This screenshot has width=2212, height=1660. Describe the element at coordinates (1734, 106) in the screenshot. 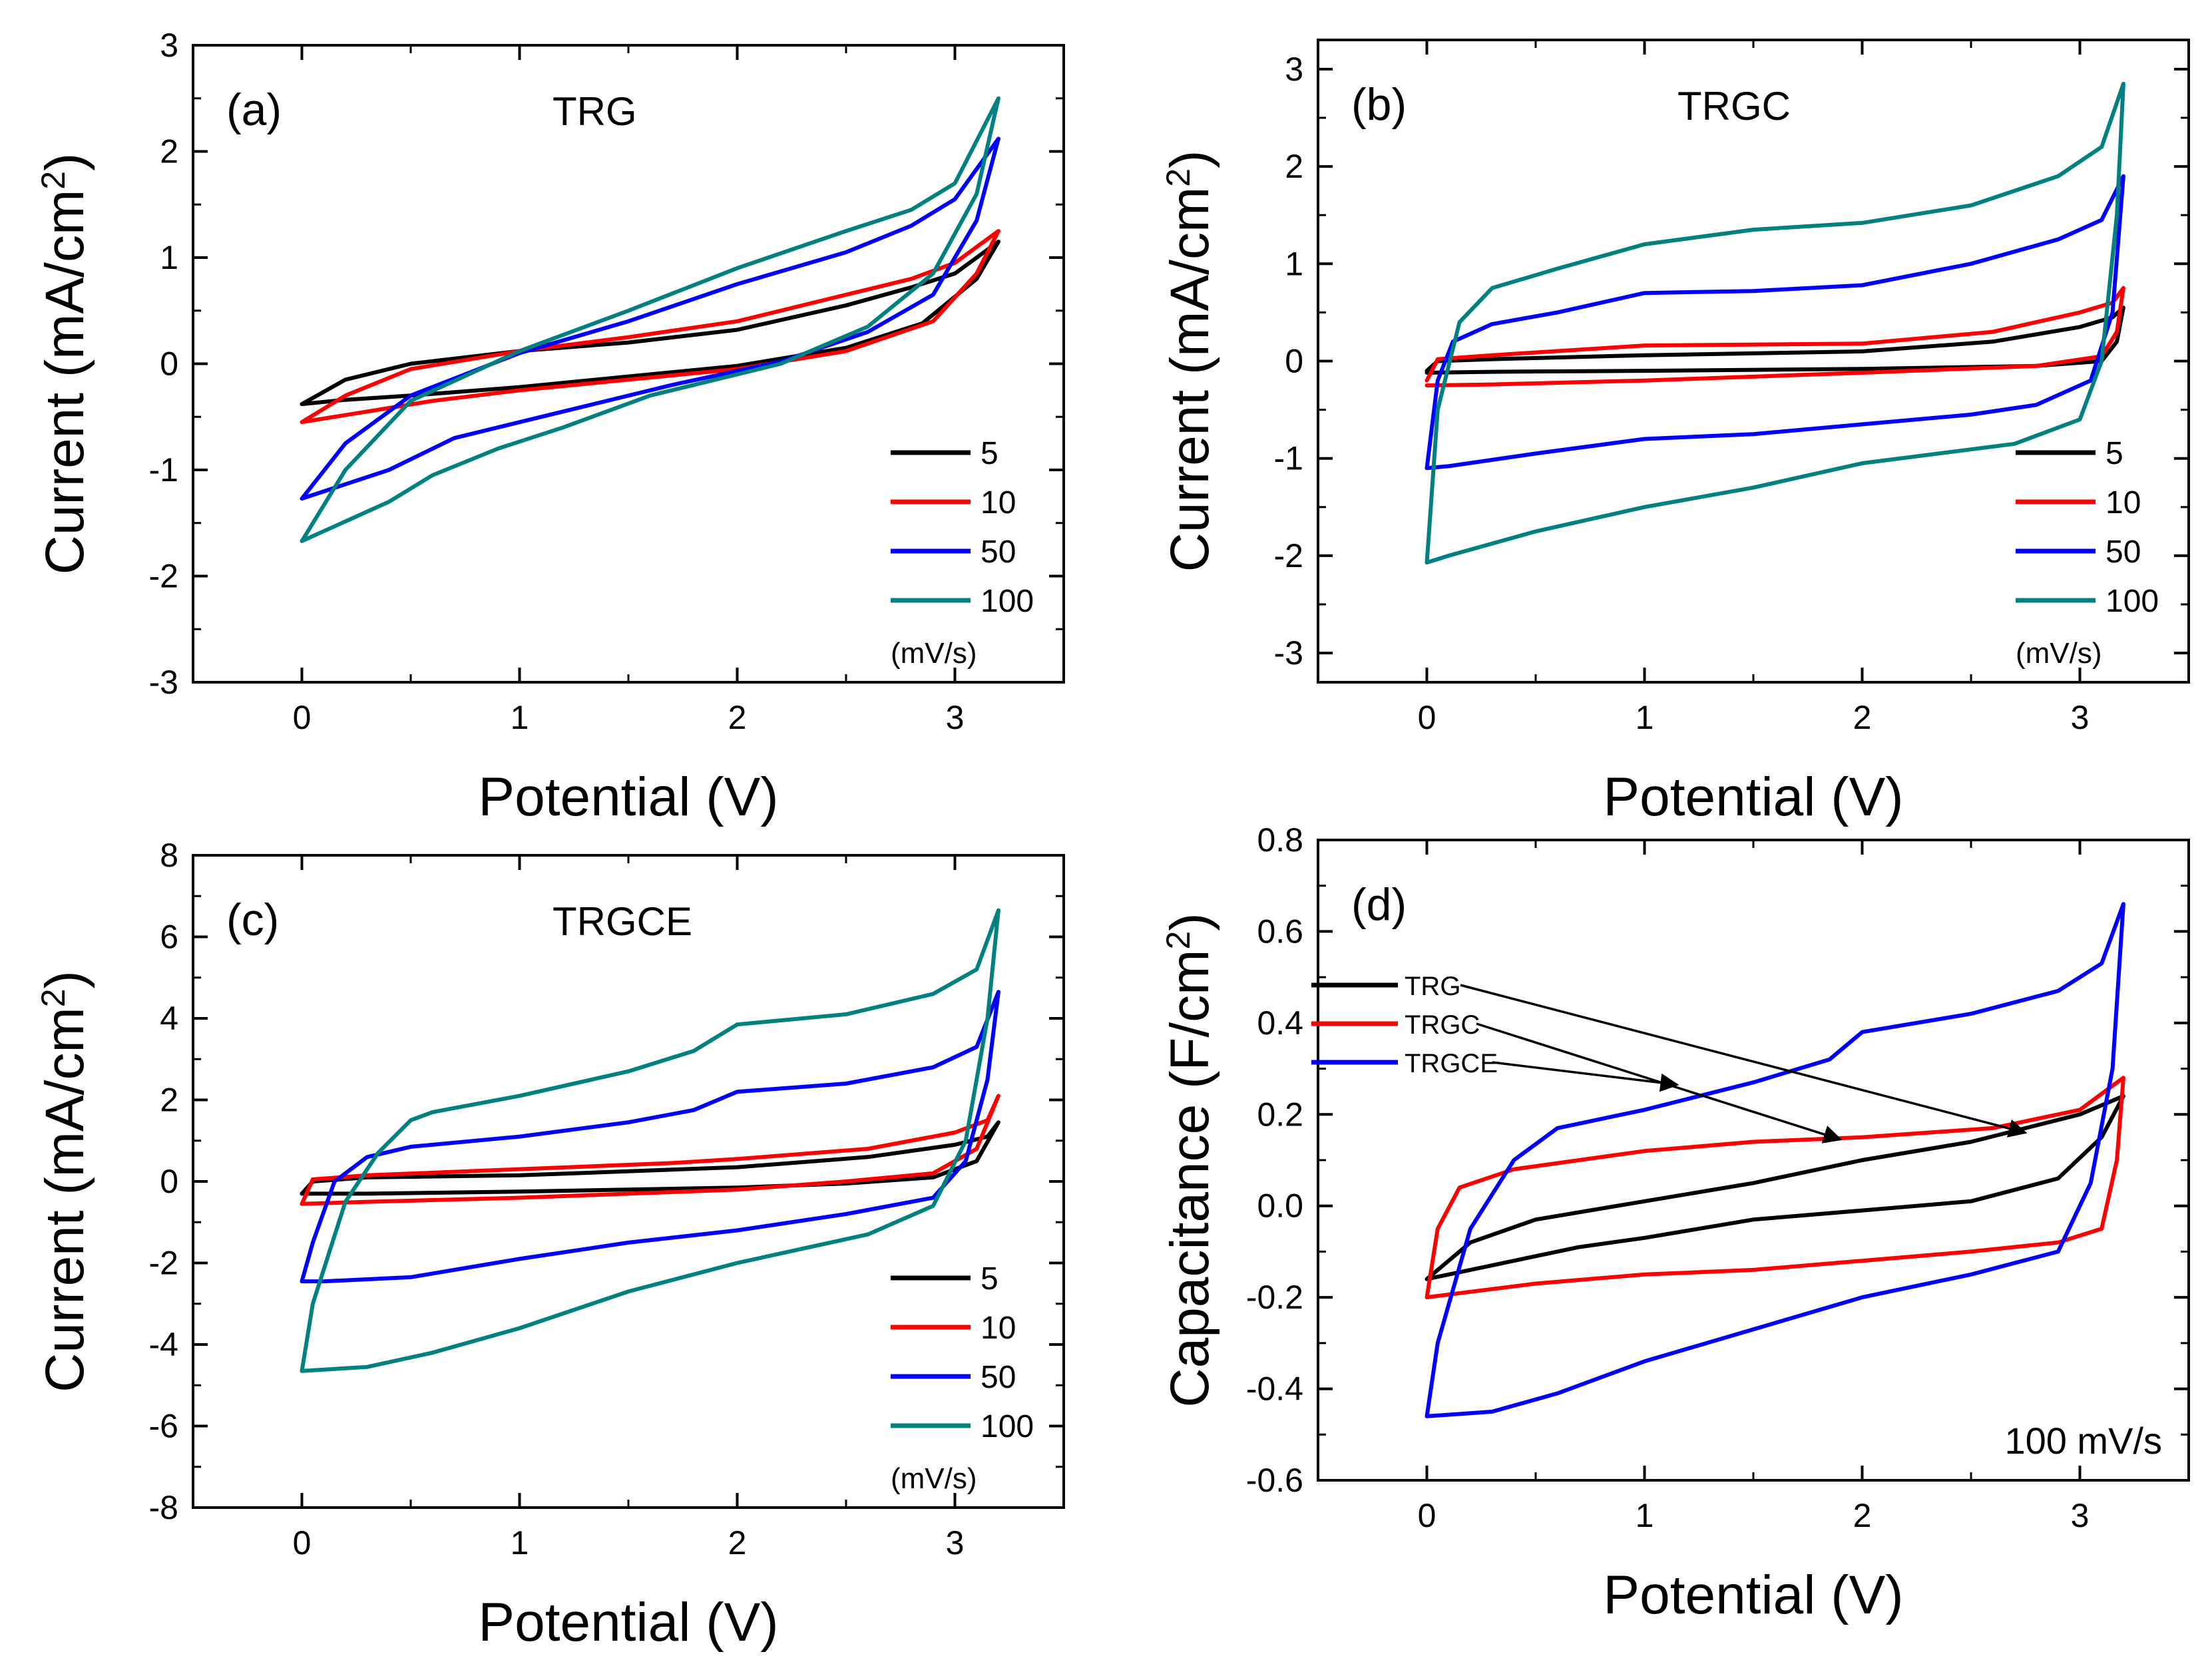

I see `panel-title: TRGC` at that location.